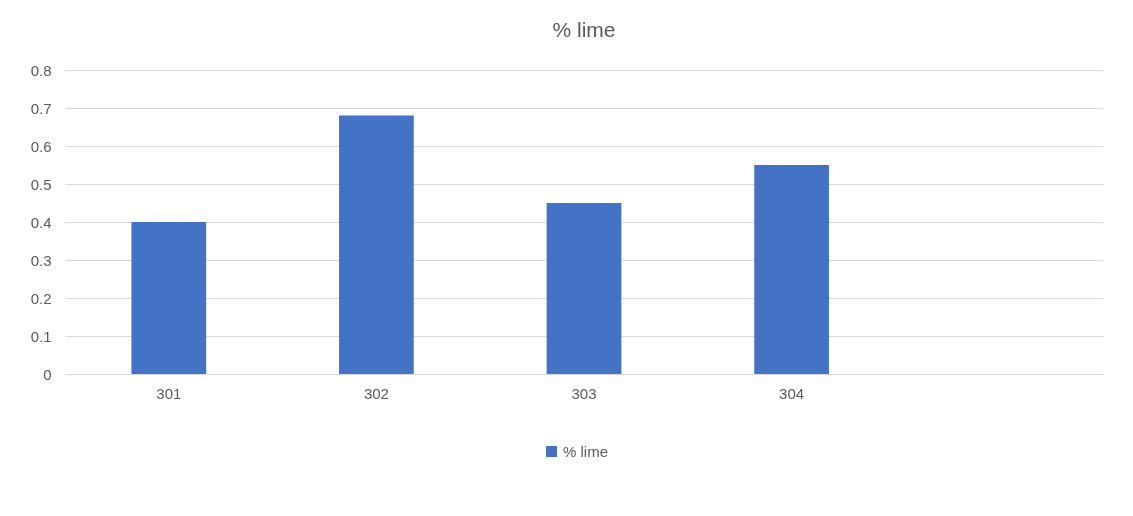  What do you see at coordinates (41, 222) in the screenshot?
I see `y-tick-label: 0.4` at bounding box center [41, 222].